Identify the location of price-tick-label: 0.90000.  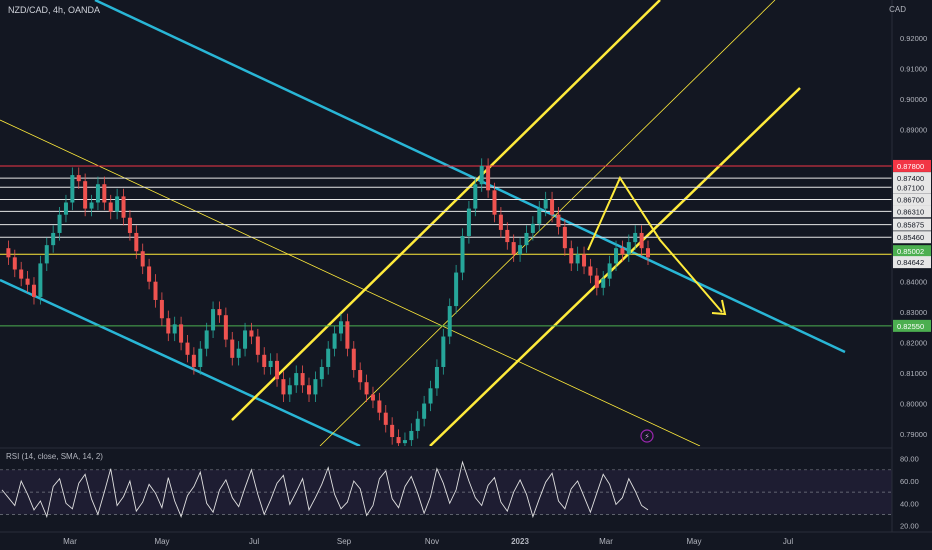
(913, 99).